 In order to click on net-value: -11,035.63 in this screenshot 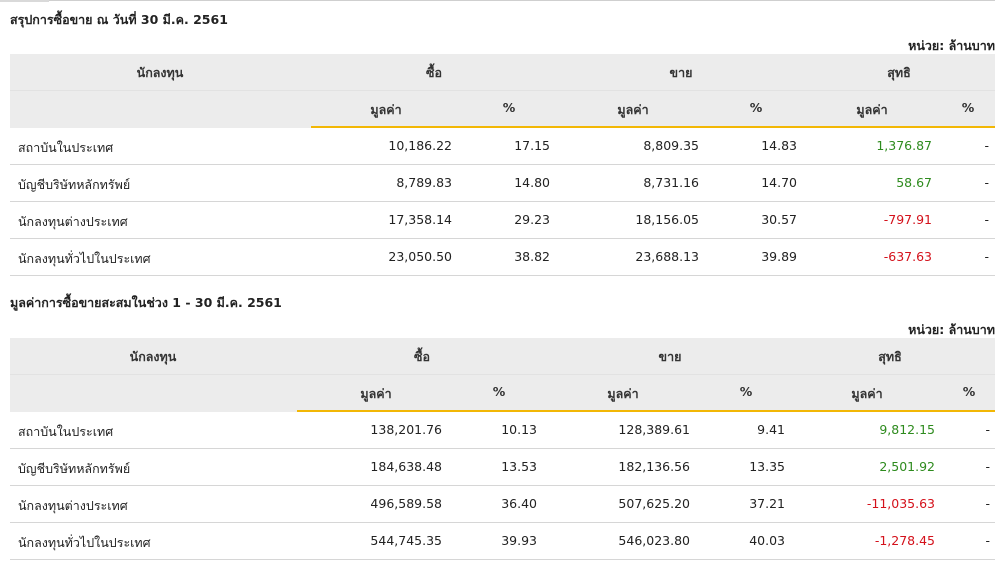, I will do `click(900, 503)`.